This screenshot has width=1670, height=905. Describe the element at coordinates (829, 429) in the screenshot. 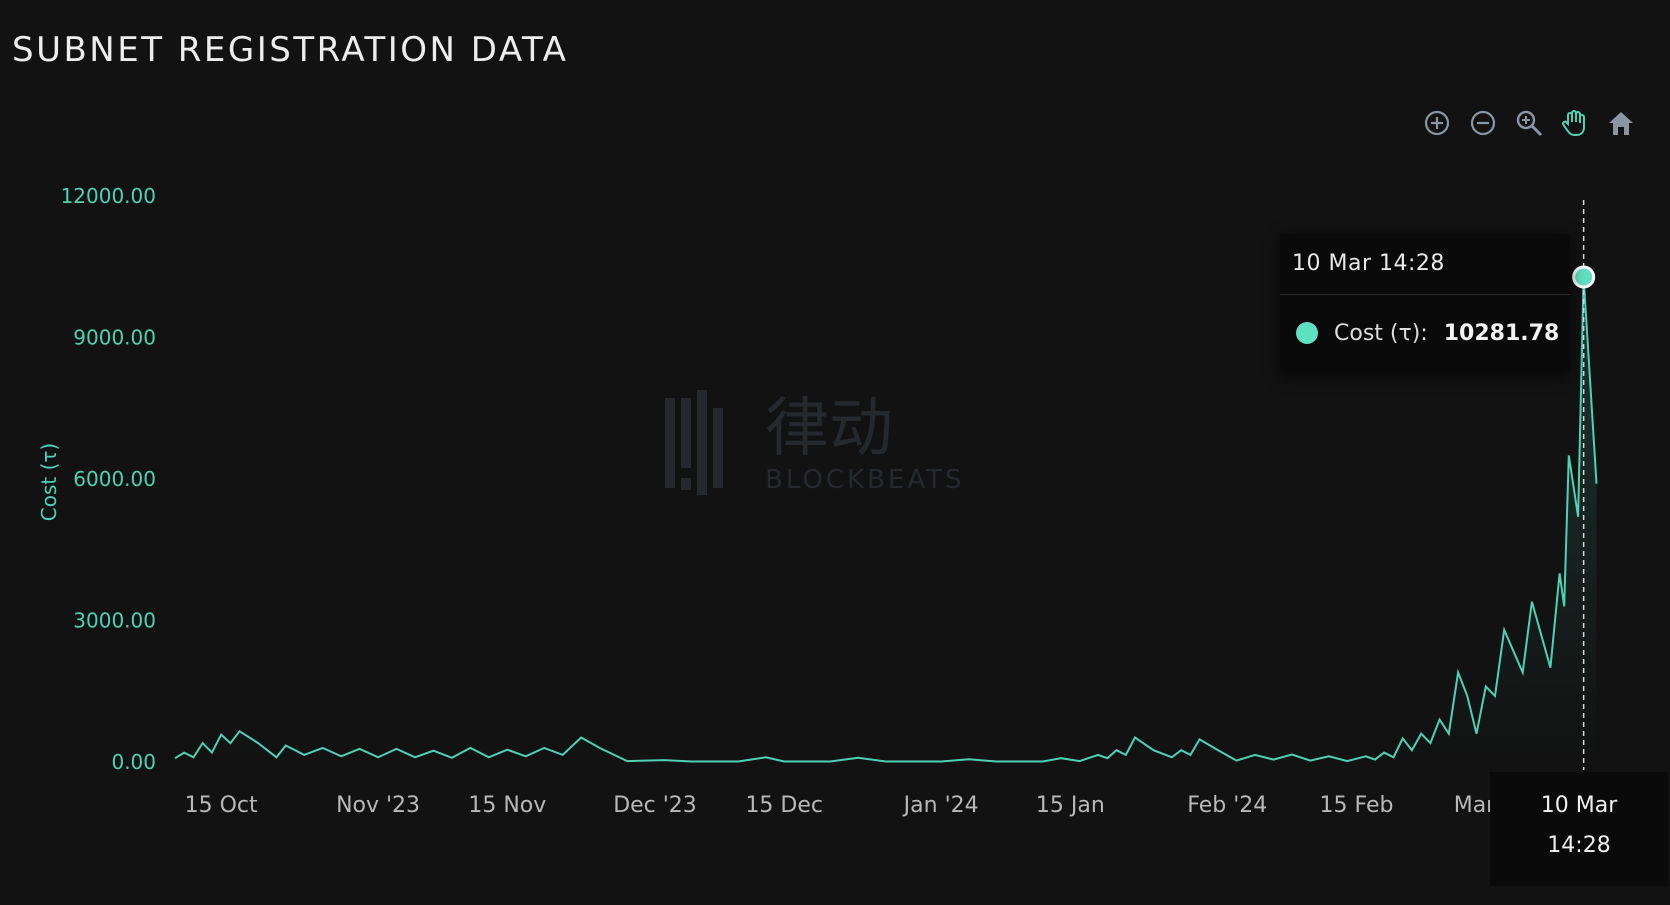

I see `svg-text: 律动` at that location.